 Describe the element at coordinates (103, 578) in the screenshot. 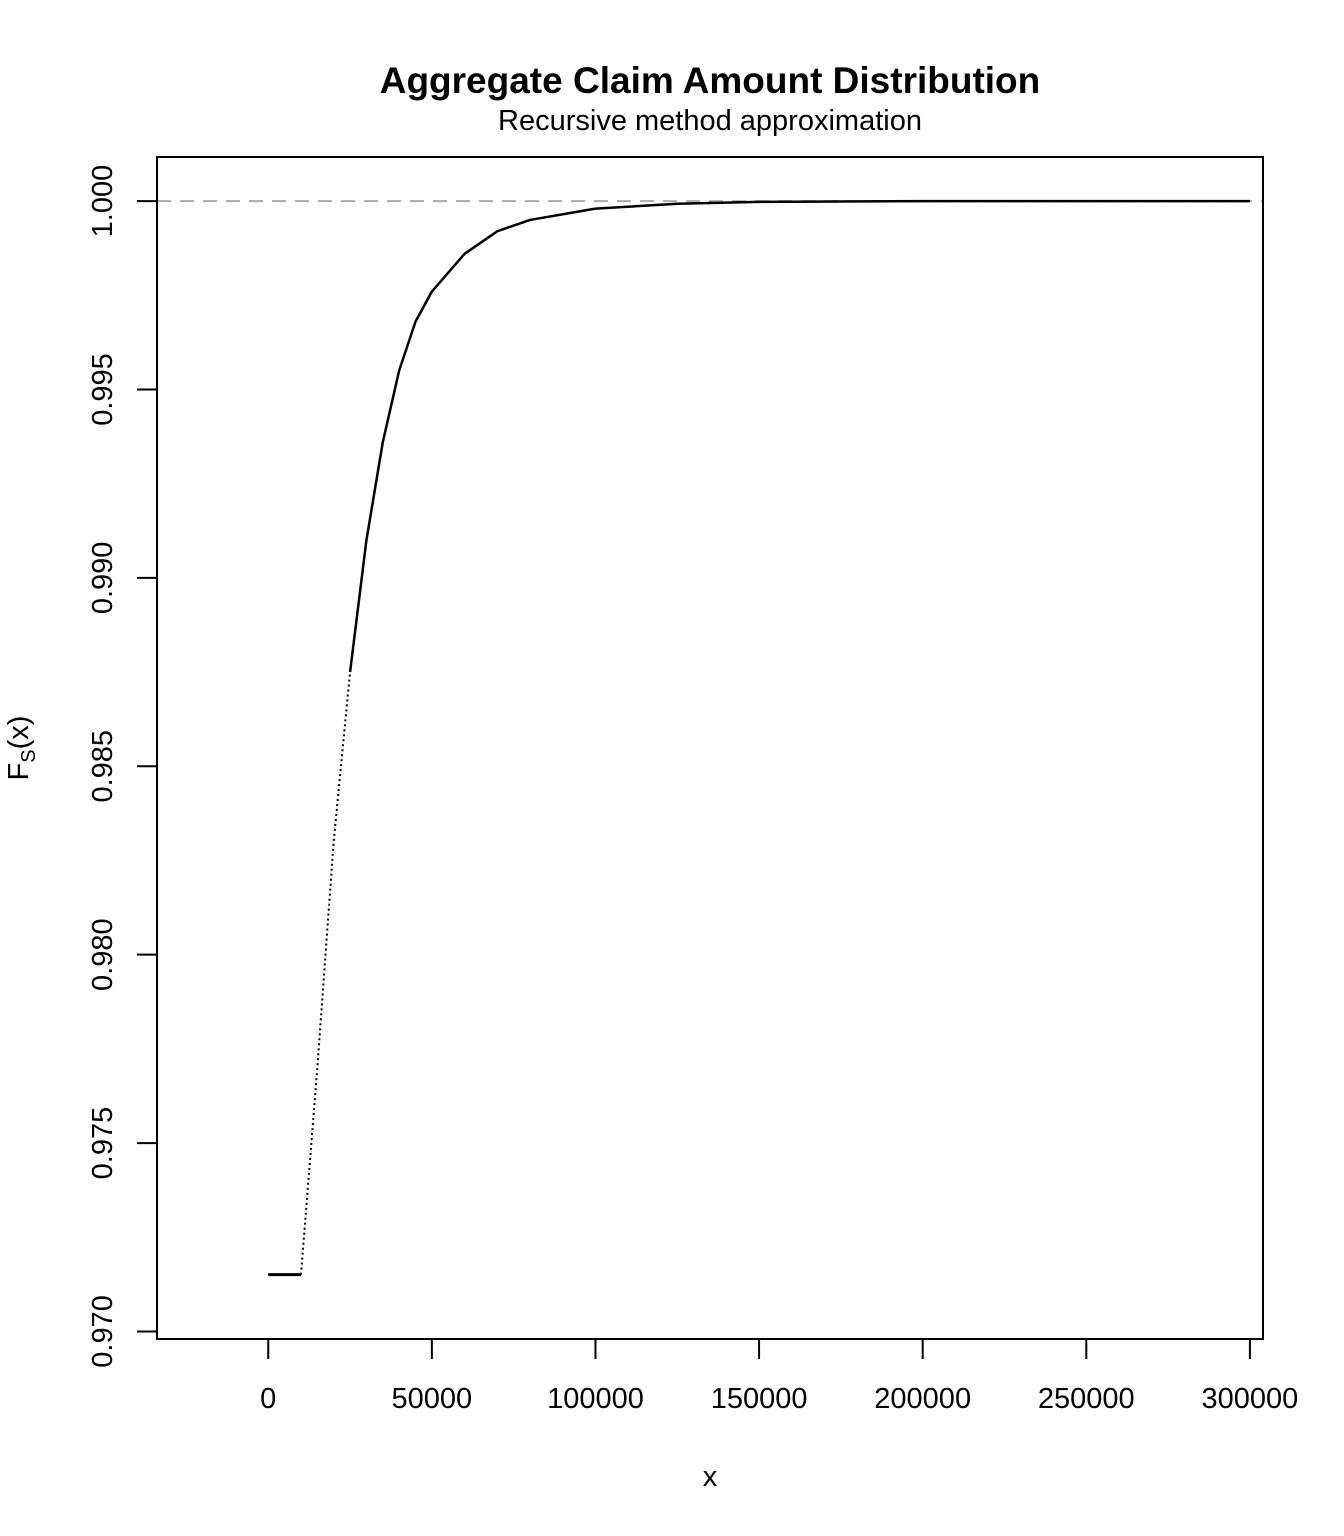

I see `y-tick-label: 0.990` at that location.